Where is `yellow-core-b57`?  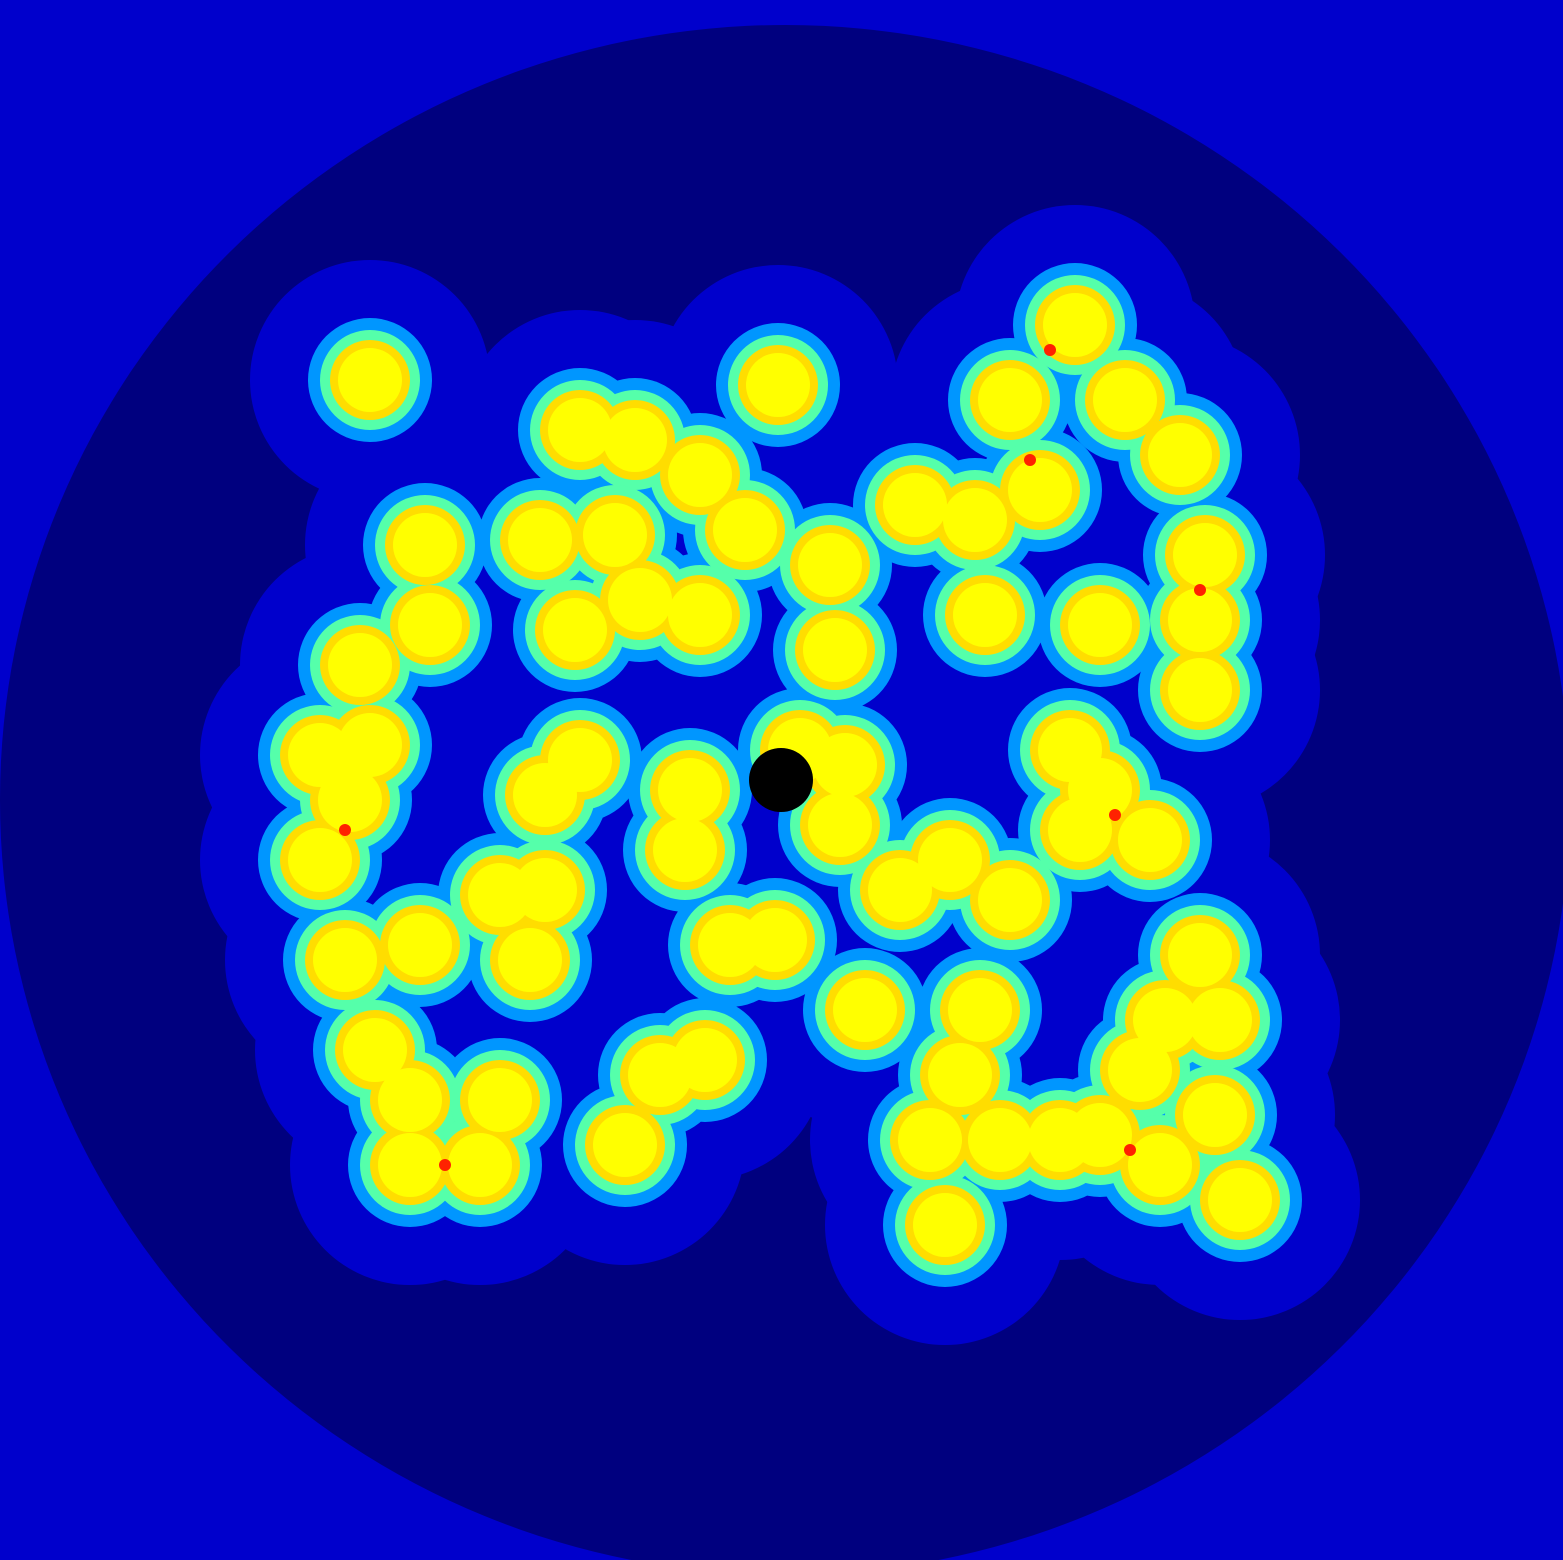
yellow-core-b57 is located at coordinates (410, 1165).